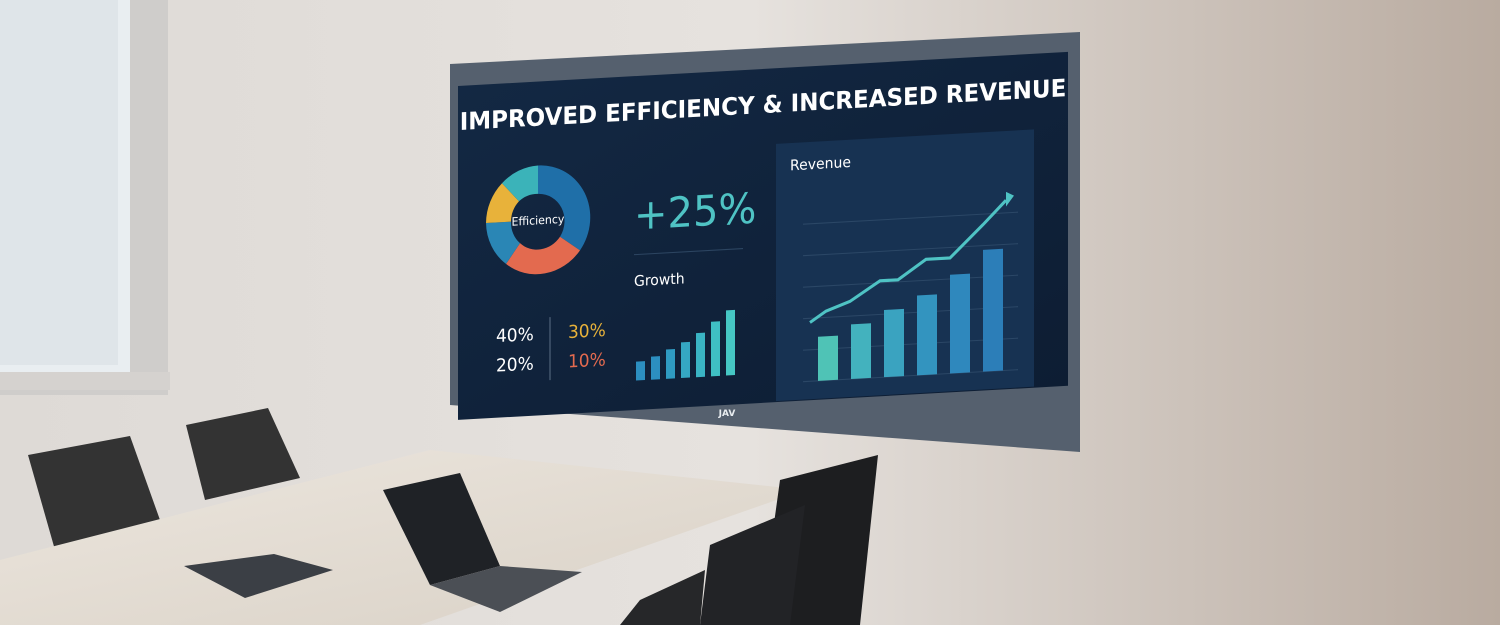 The height and width of the screenshot is (625, 1500). What do you see at coordinates (506, 589) in the screenshot?
I see `laptop-base` at bounding box center [506, 589].